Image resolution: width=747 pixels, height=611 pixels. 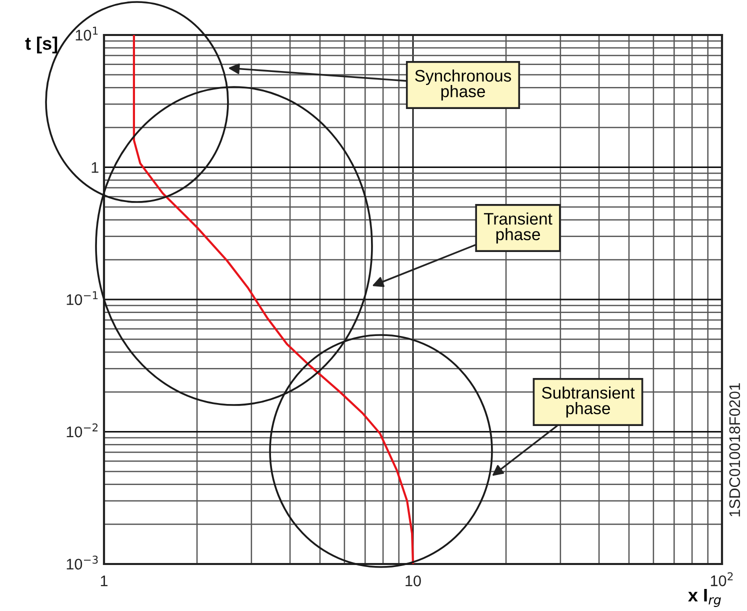 What do you see at coordinates (518, 228) in the screenshot?
I see `annotation: Transient phase` at bounding box center [518, 228].